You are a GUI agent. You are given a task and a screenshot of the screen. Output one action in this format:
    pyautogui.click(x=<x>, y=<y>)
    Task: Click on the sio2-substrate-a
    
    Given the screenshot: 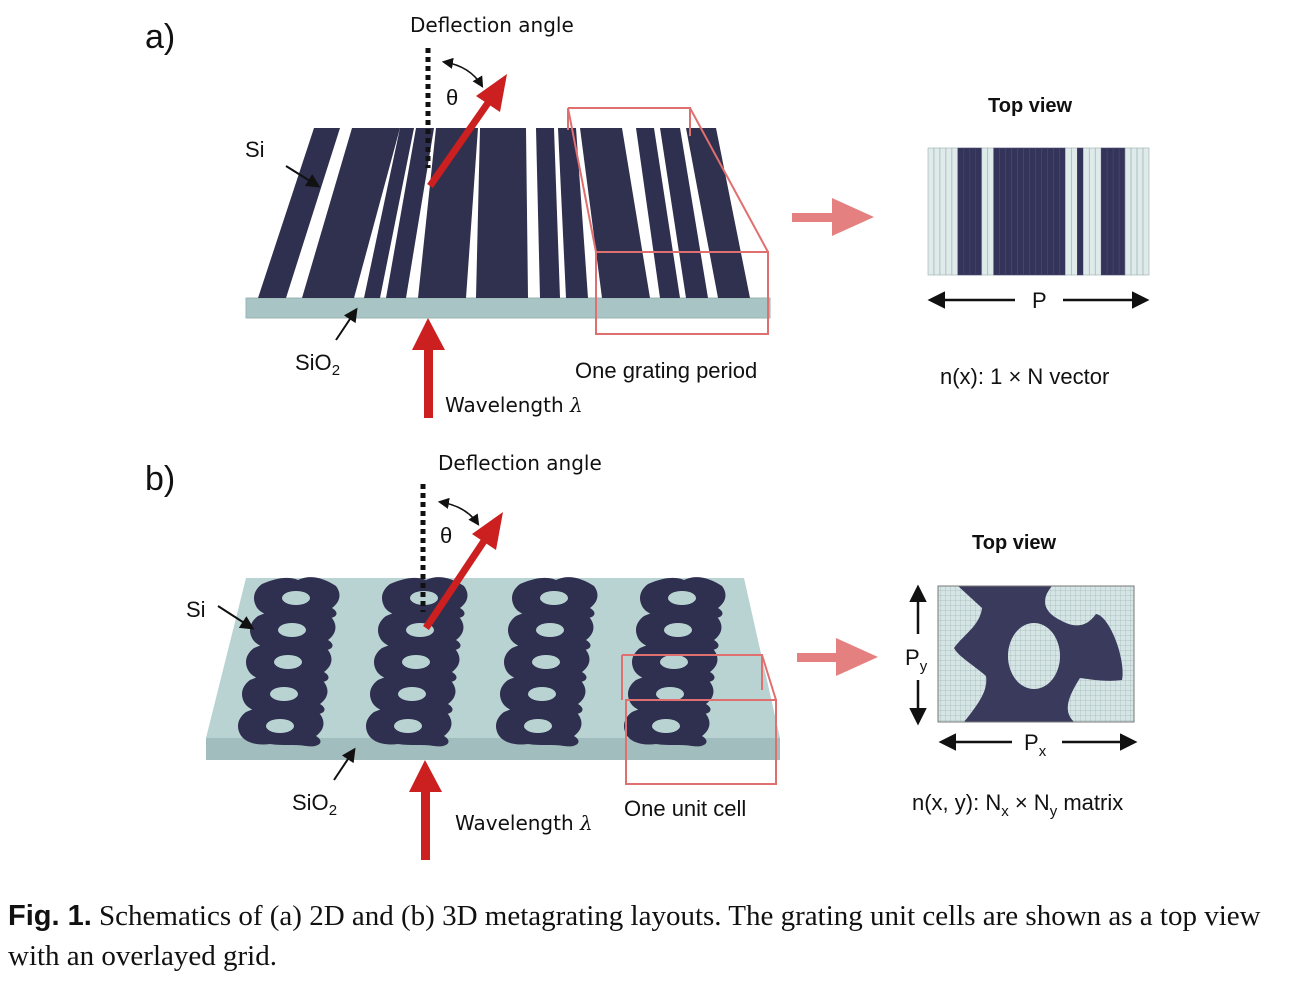 What is the action you would take?
    pyautogui.click(x=508, y=308)
    